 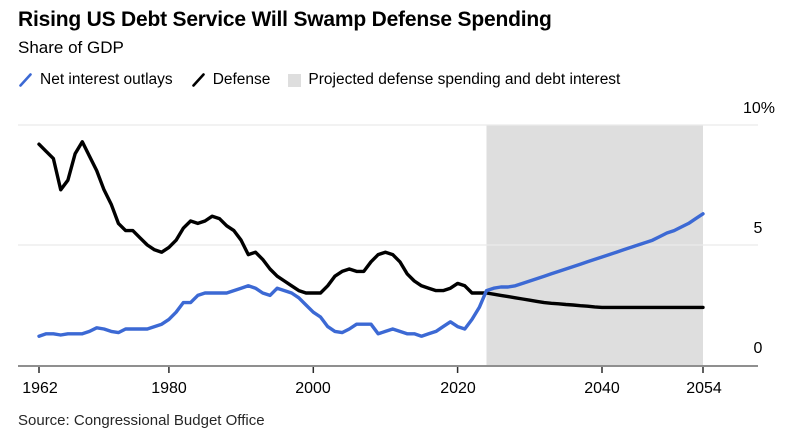 I want to click on x-axis-label-2000: 2000, so click(x=313, y=388).